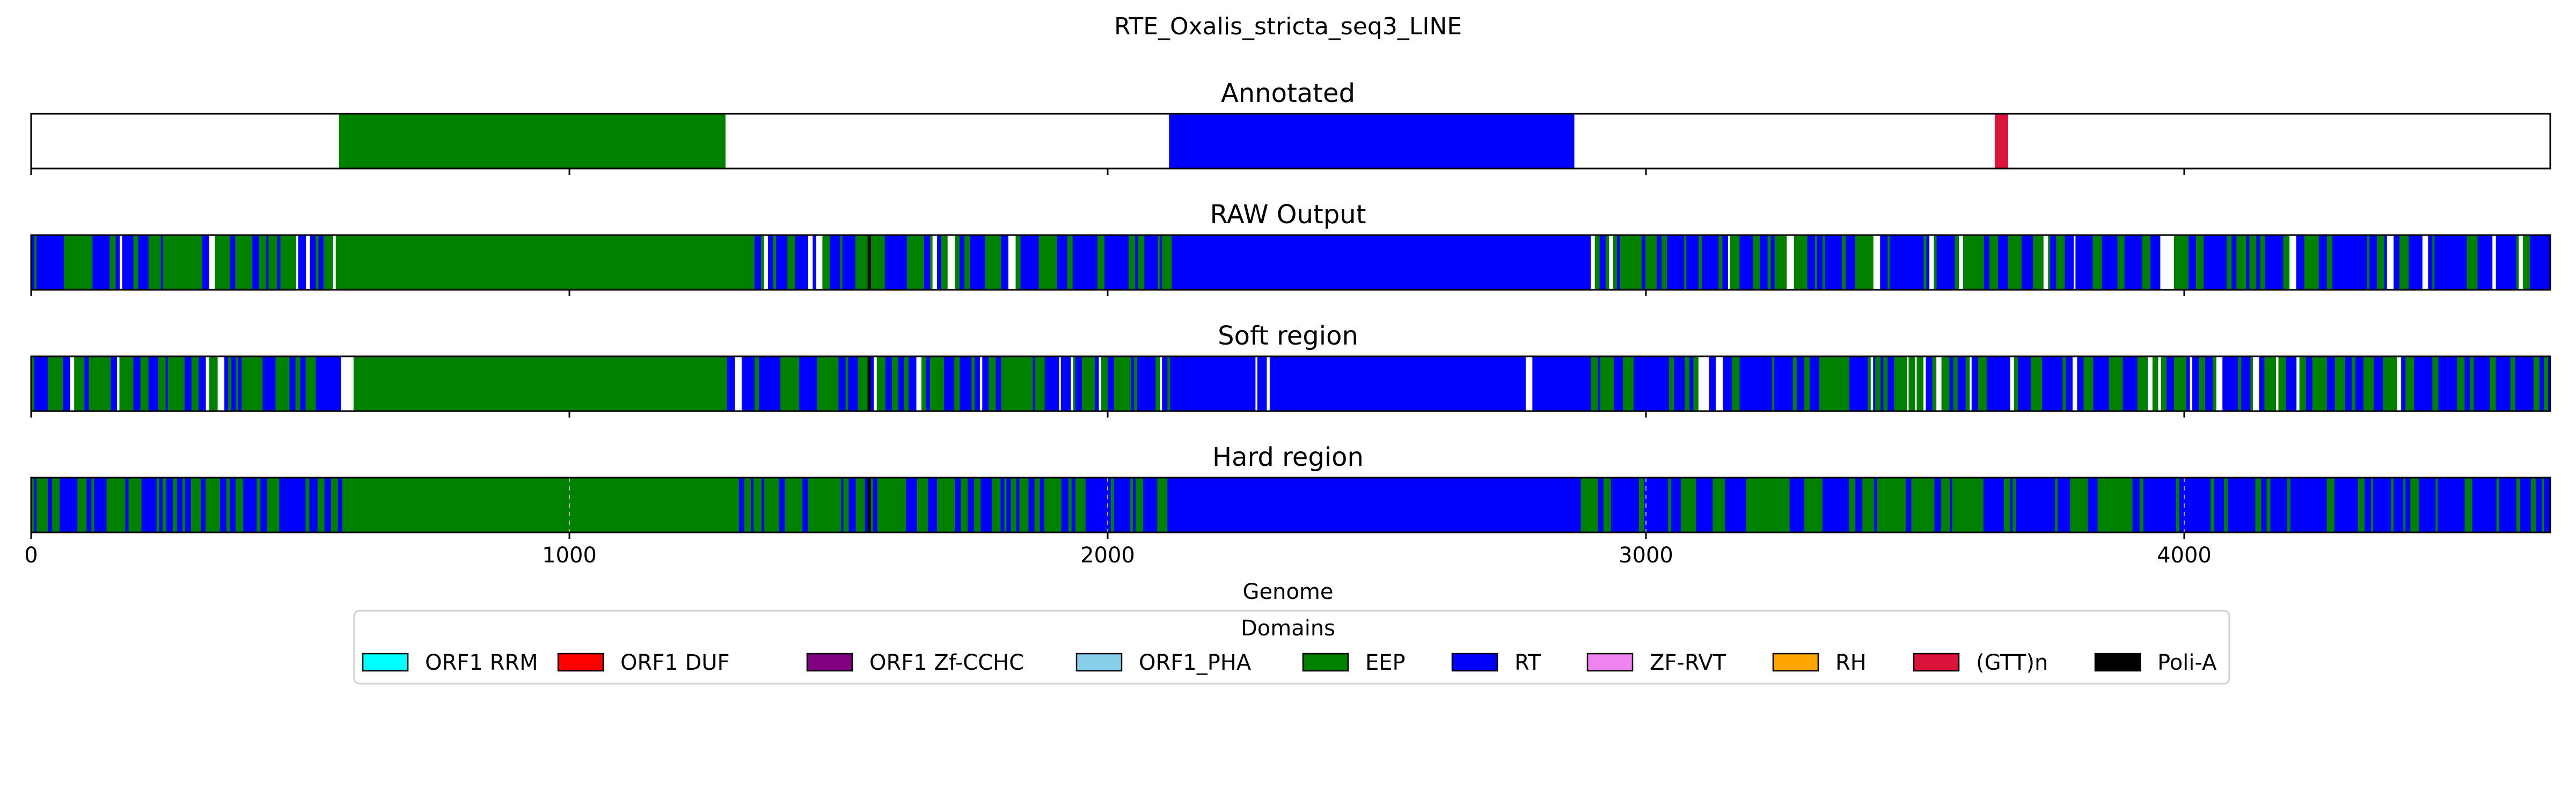 The height and width of the screenshot is (805, 2576). What do you see at coordinates (1385, 662) in the screenshot?
I see `legend-label: EEP` at bounding box center [1385, 662].